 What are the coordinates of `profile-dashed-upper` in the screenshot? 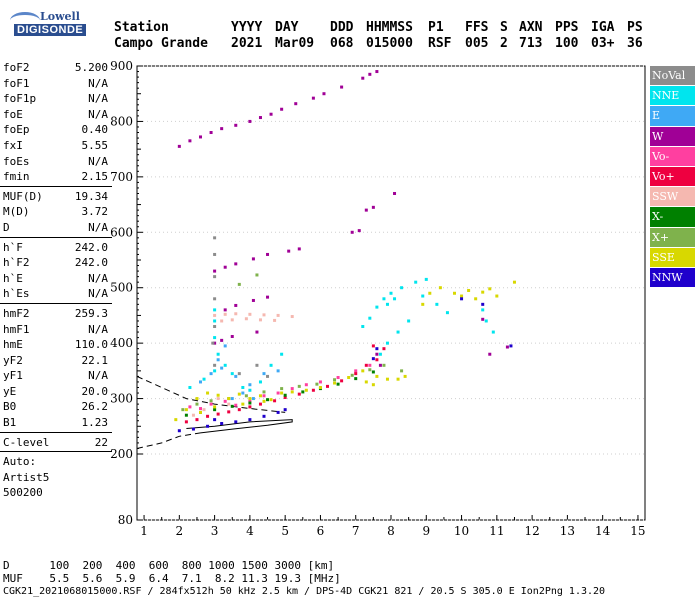 It's located at (211, 394).